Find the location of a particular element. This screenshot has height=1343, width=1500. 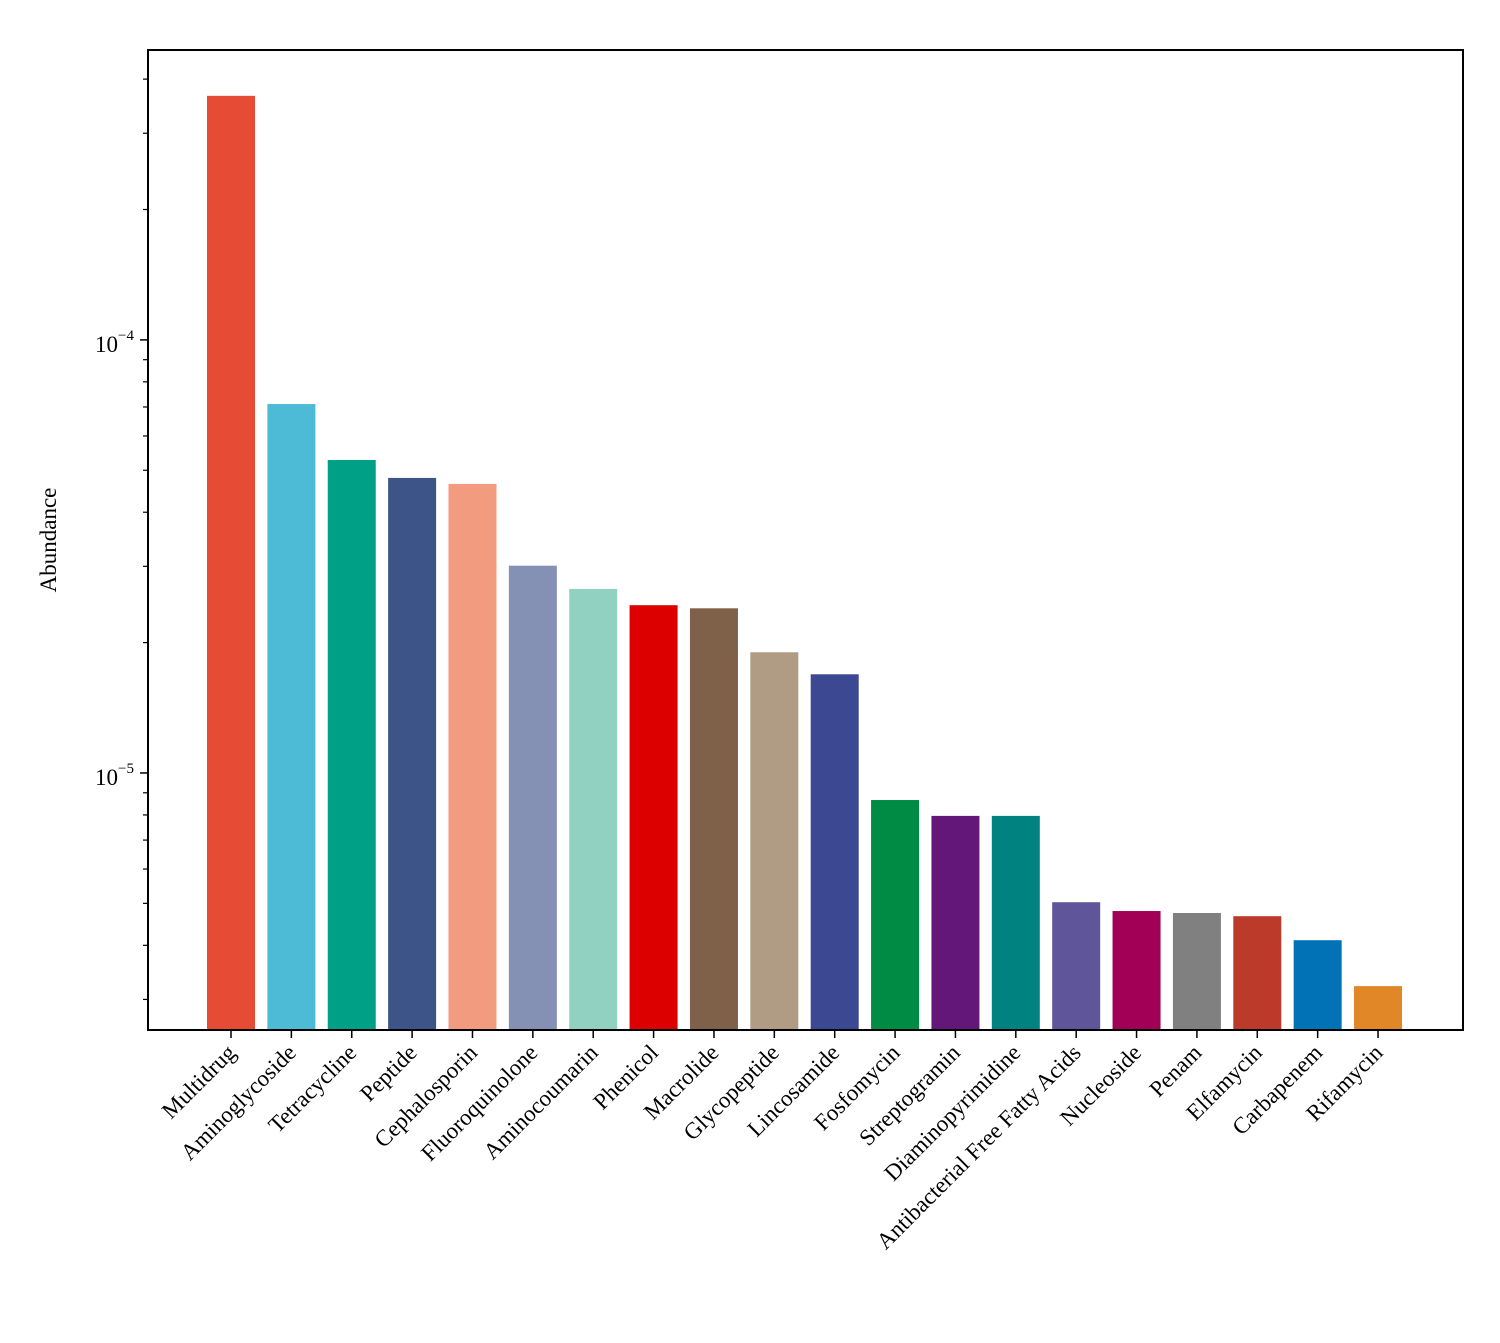

bar-aminoglycoside is located at coordinates (291, 717).